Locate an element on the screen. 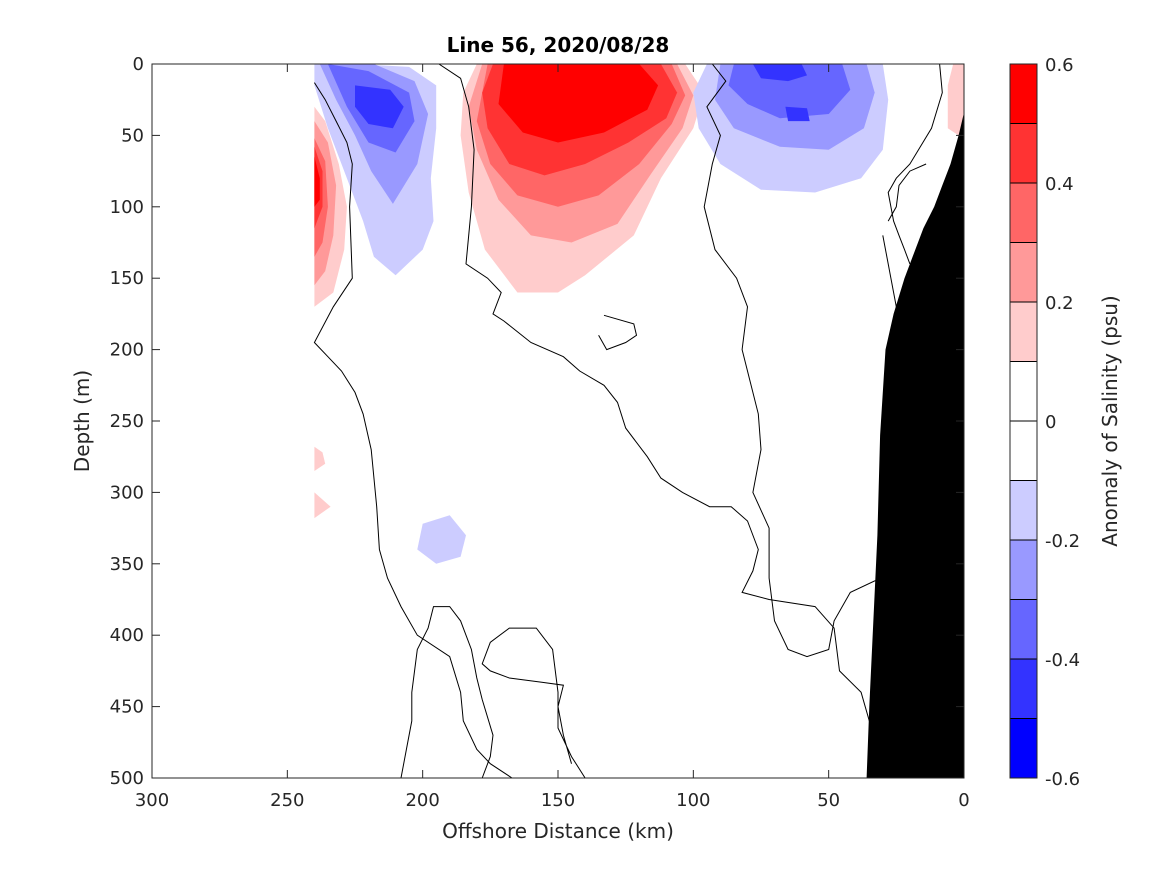 This screenshot has height=880, width=1167. y-tick-label: 0 is located at coordinates (138, 64).